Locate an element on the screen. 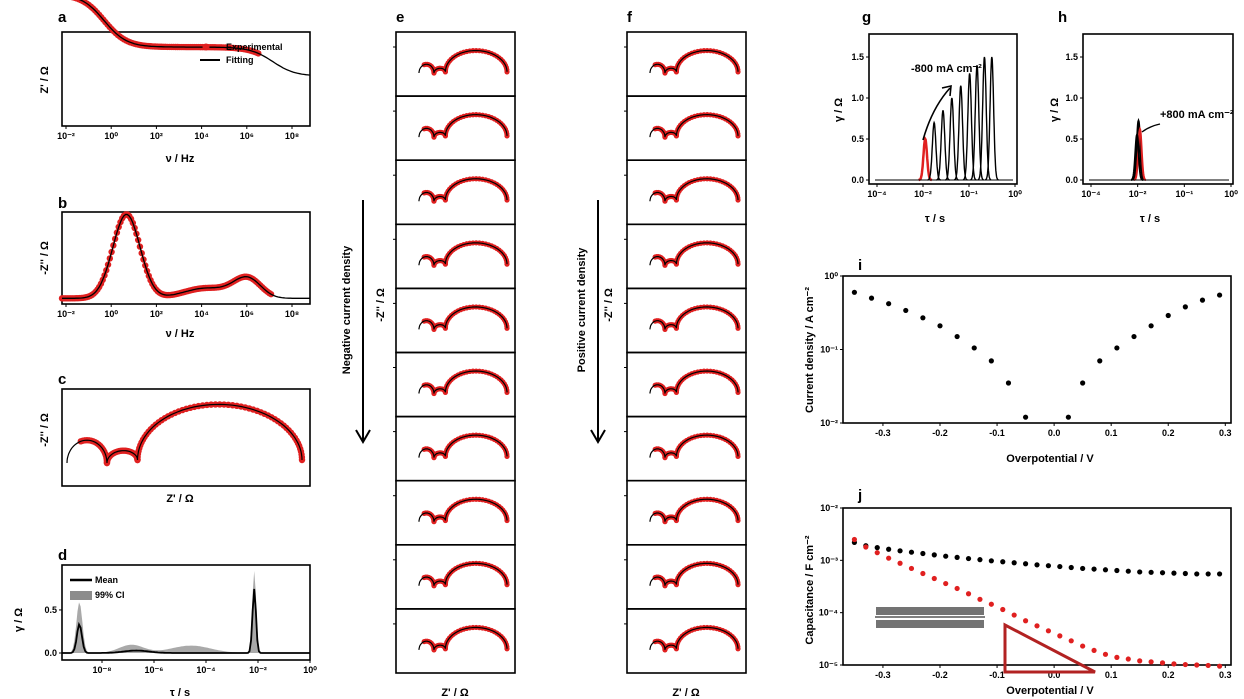 Image resolution: width=1244 pixels, height=699 pixels. panel-h-xtick-label: 10⁻¹ is located at coordinates (1184, 194).